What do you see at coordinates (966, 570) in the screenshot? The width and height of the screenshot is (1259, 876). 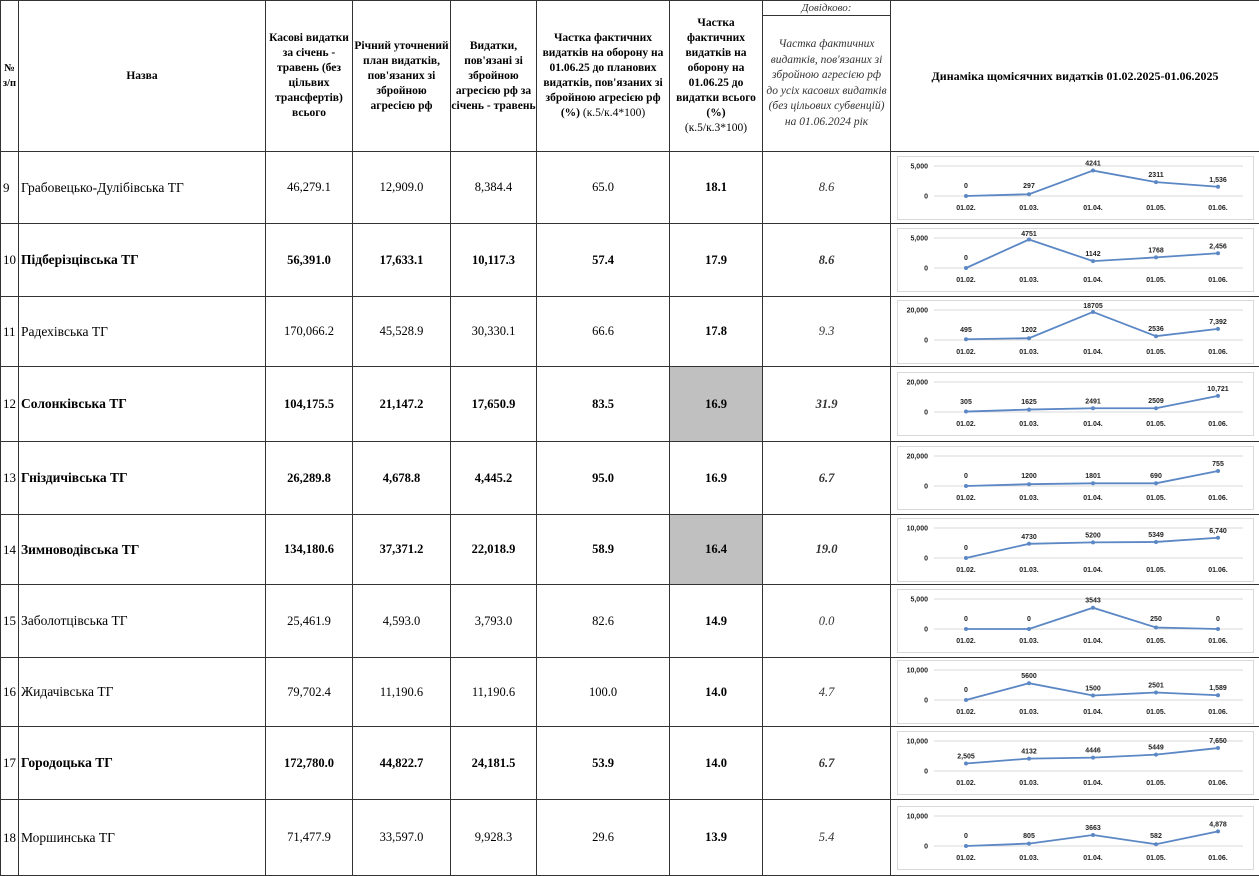 I see `x-tick-label: 01.02.` at bounding box center [966, 570].